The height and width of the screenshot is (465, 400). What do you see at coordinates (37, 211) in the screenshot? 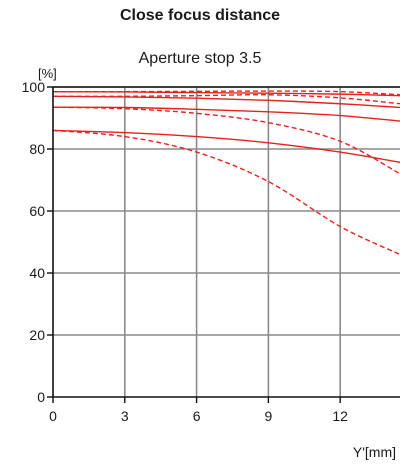
I see `y-tick-label: 60` at bounding box center [37, 211].